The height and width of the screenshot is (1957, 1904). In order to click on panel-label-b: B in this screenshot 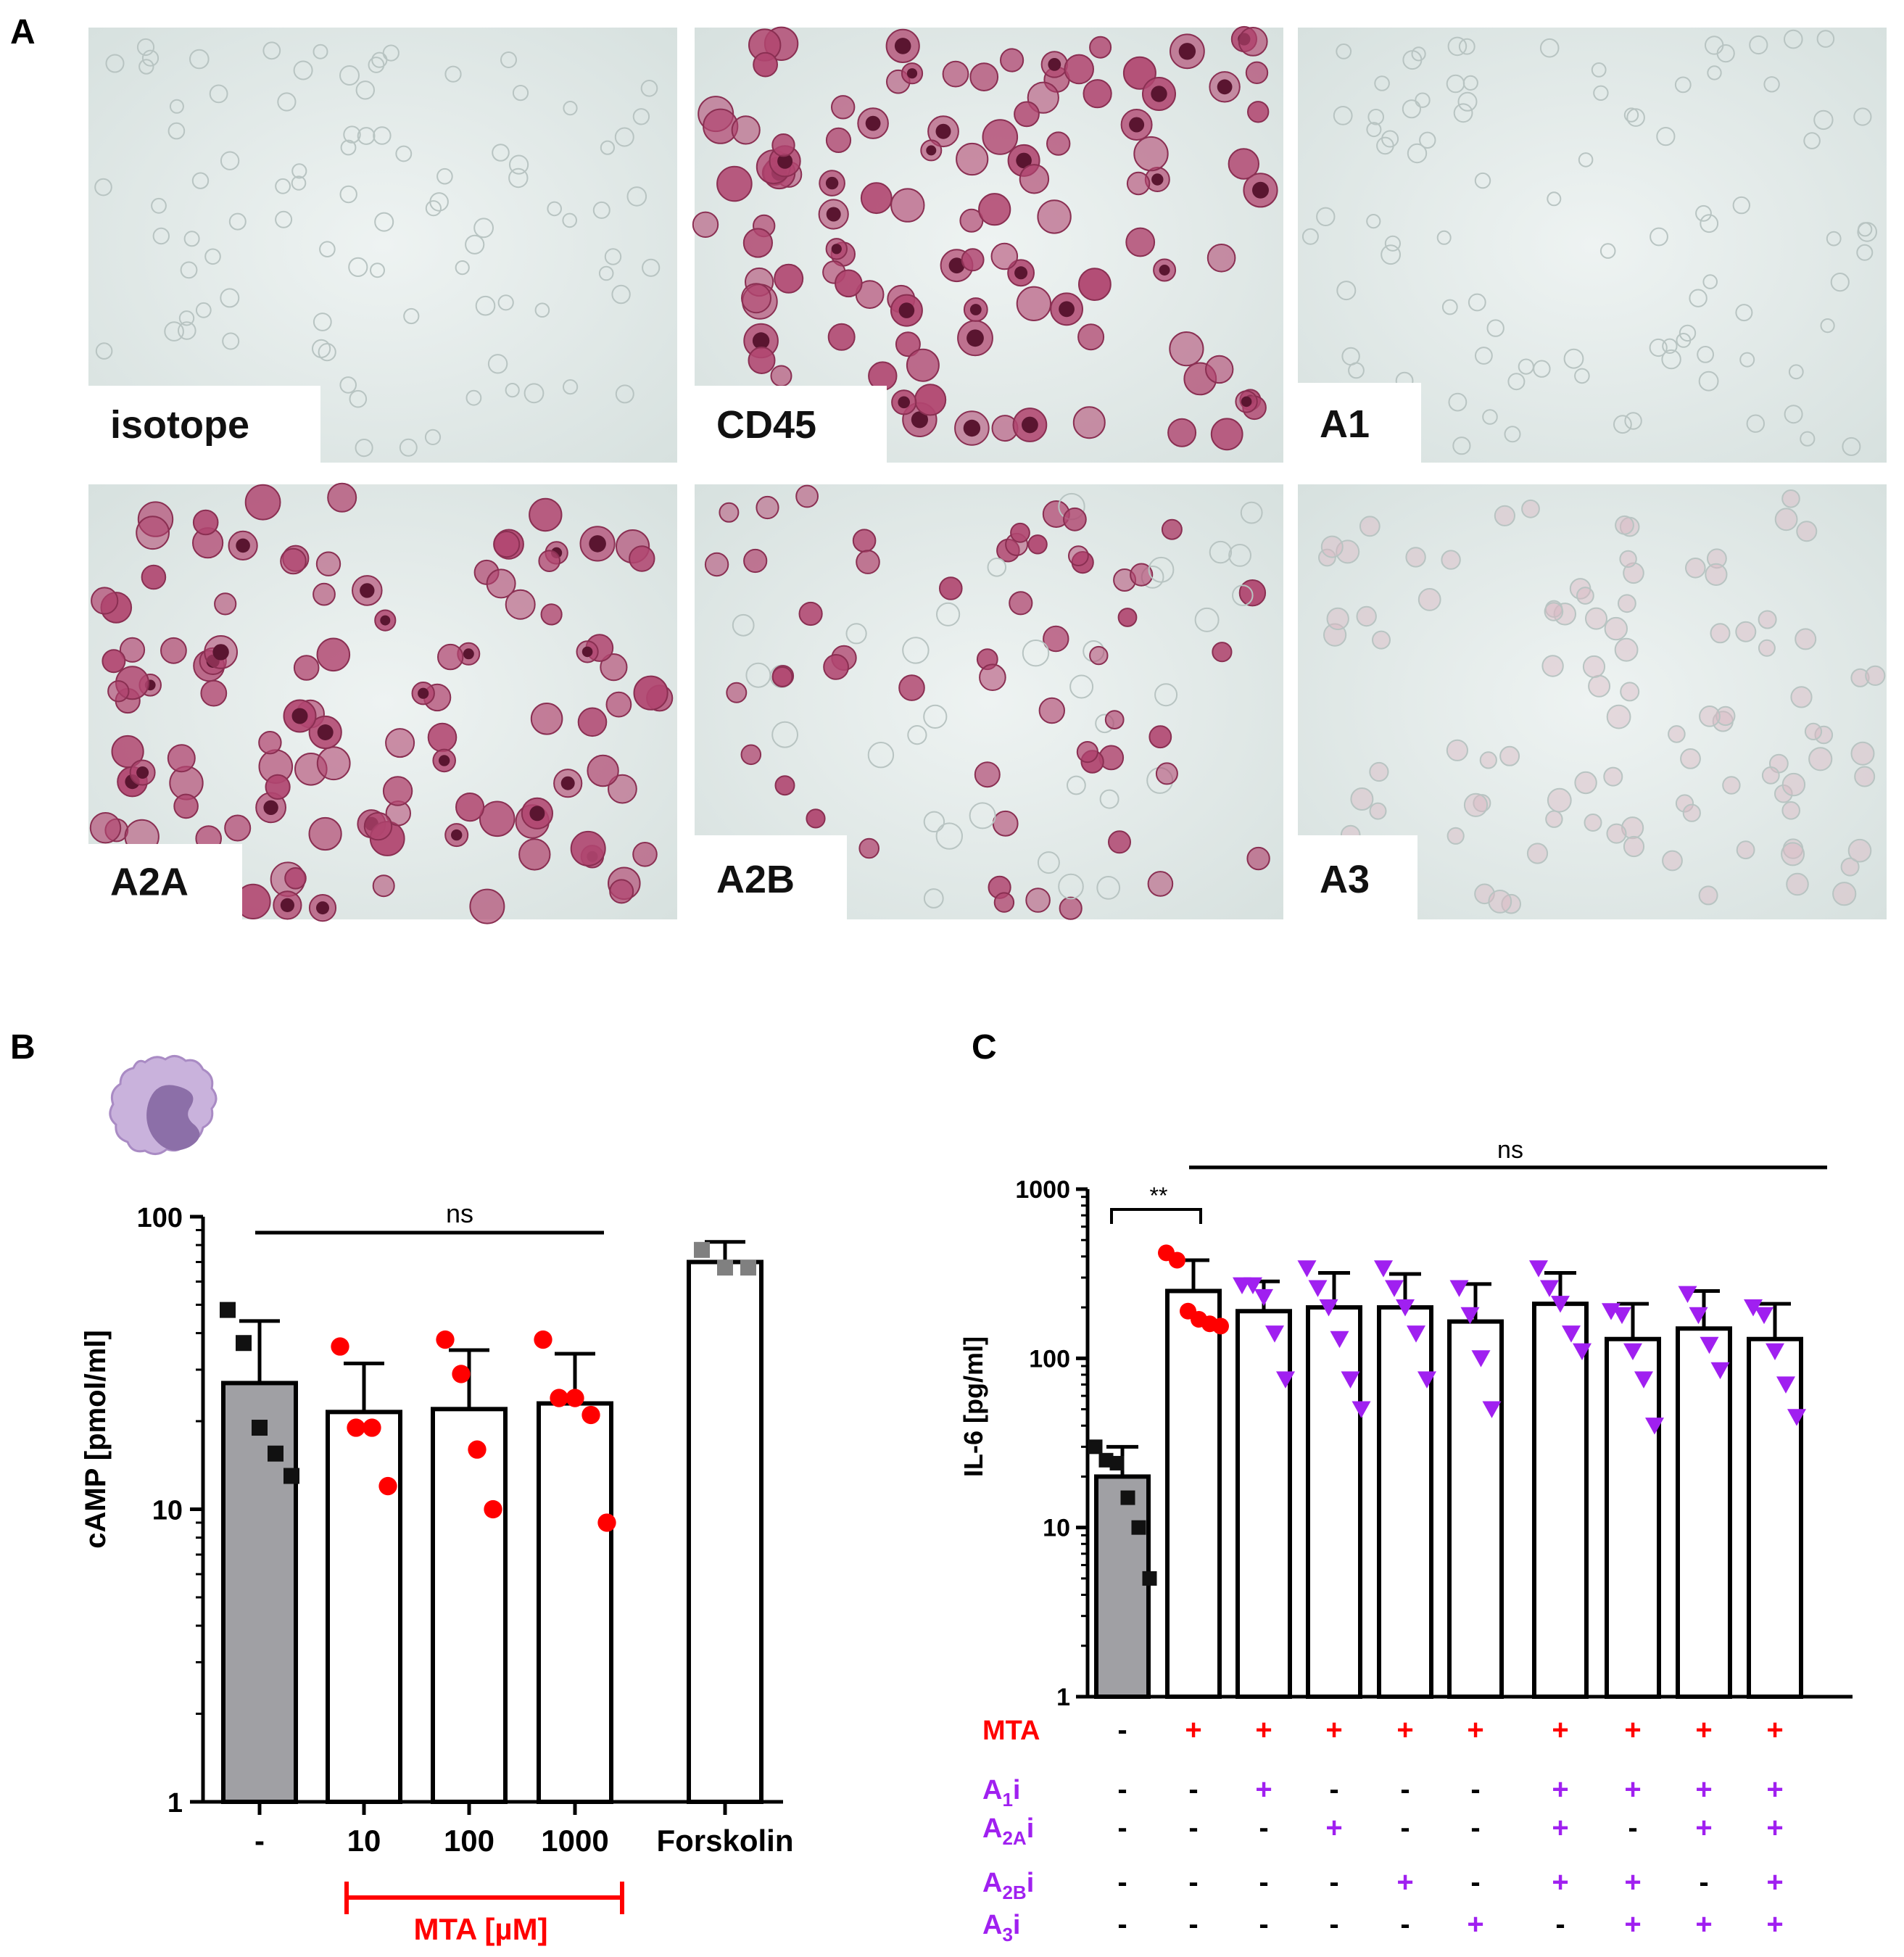, I will do `click(23, 1047)`.